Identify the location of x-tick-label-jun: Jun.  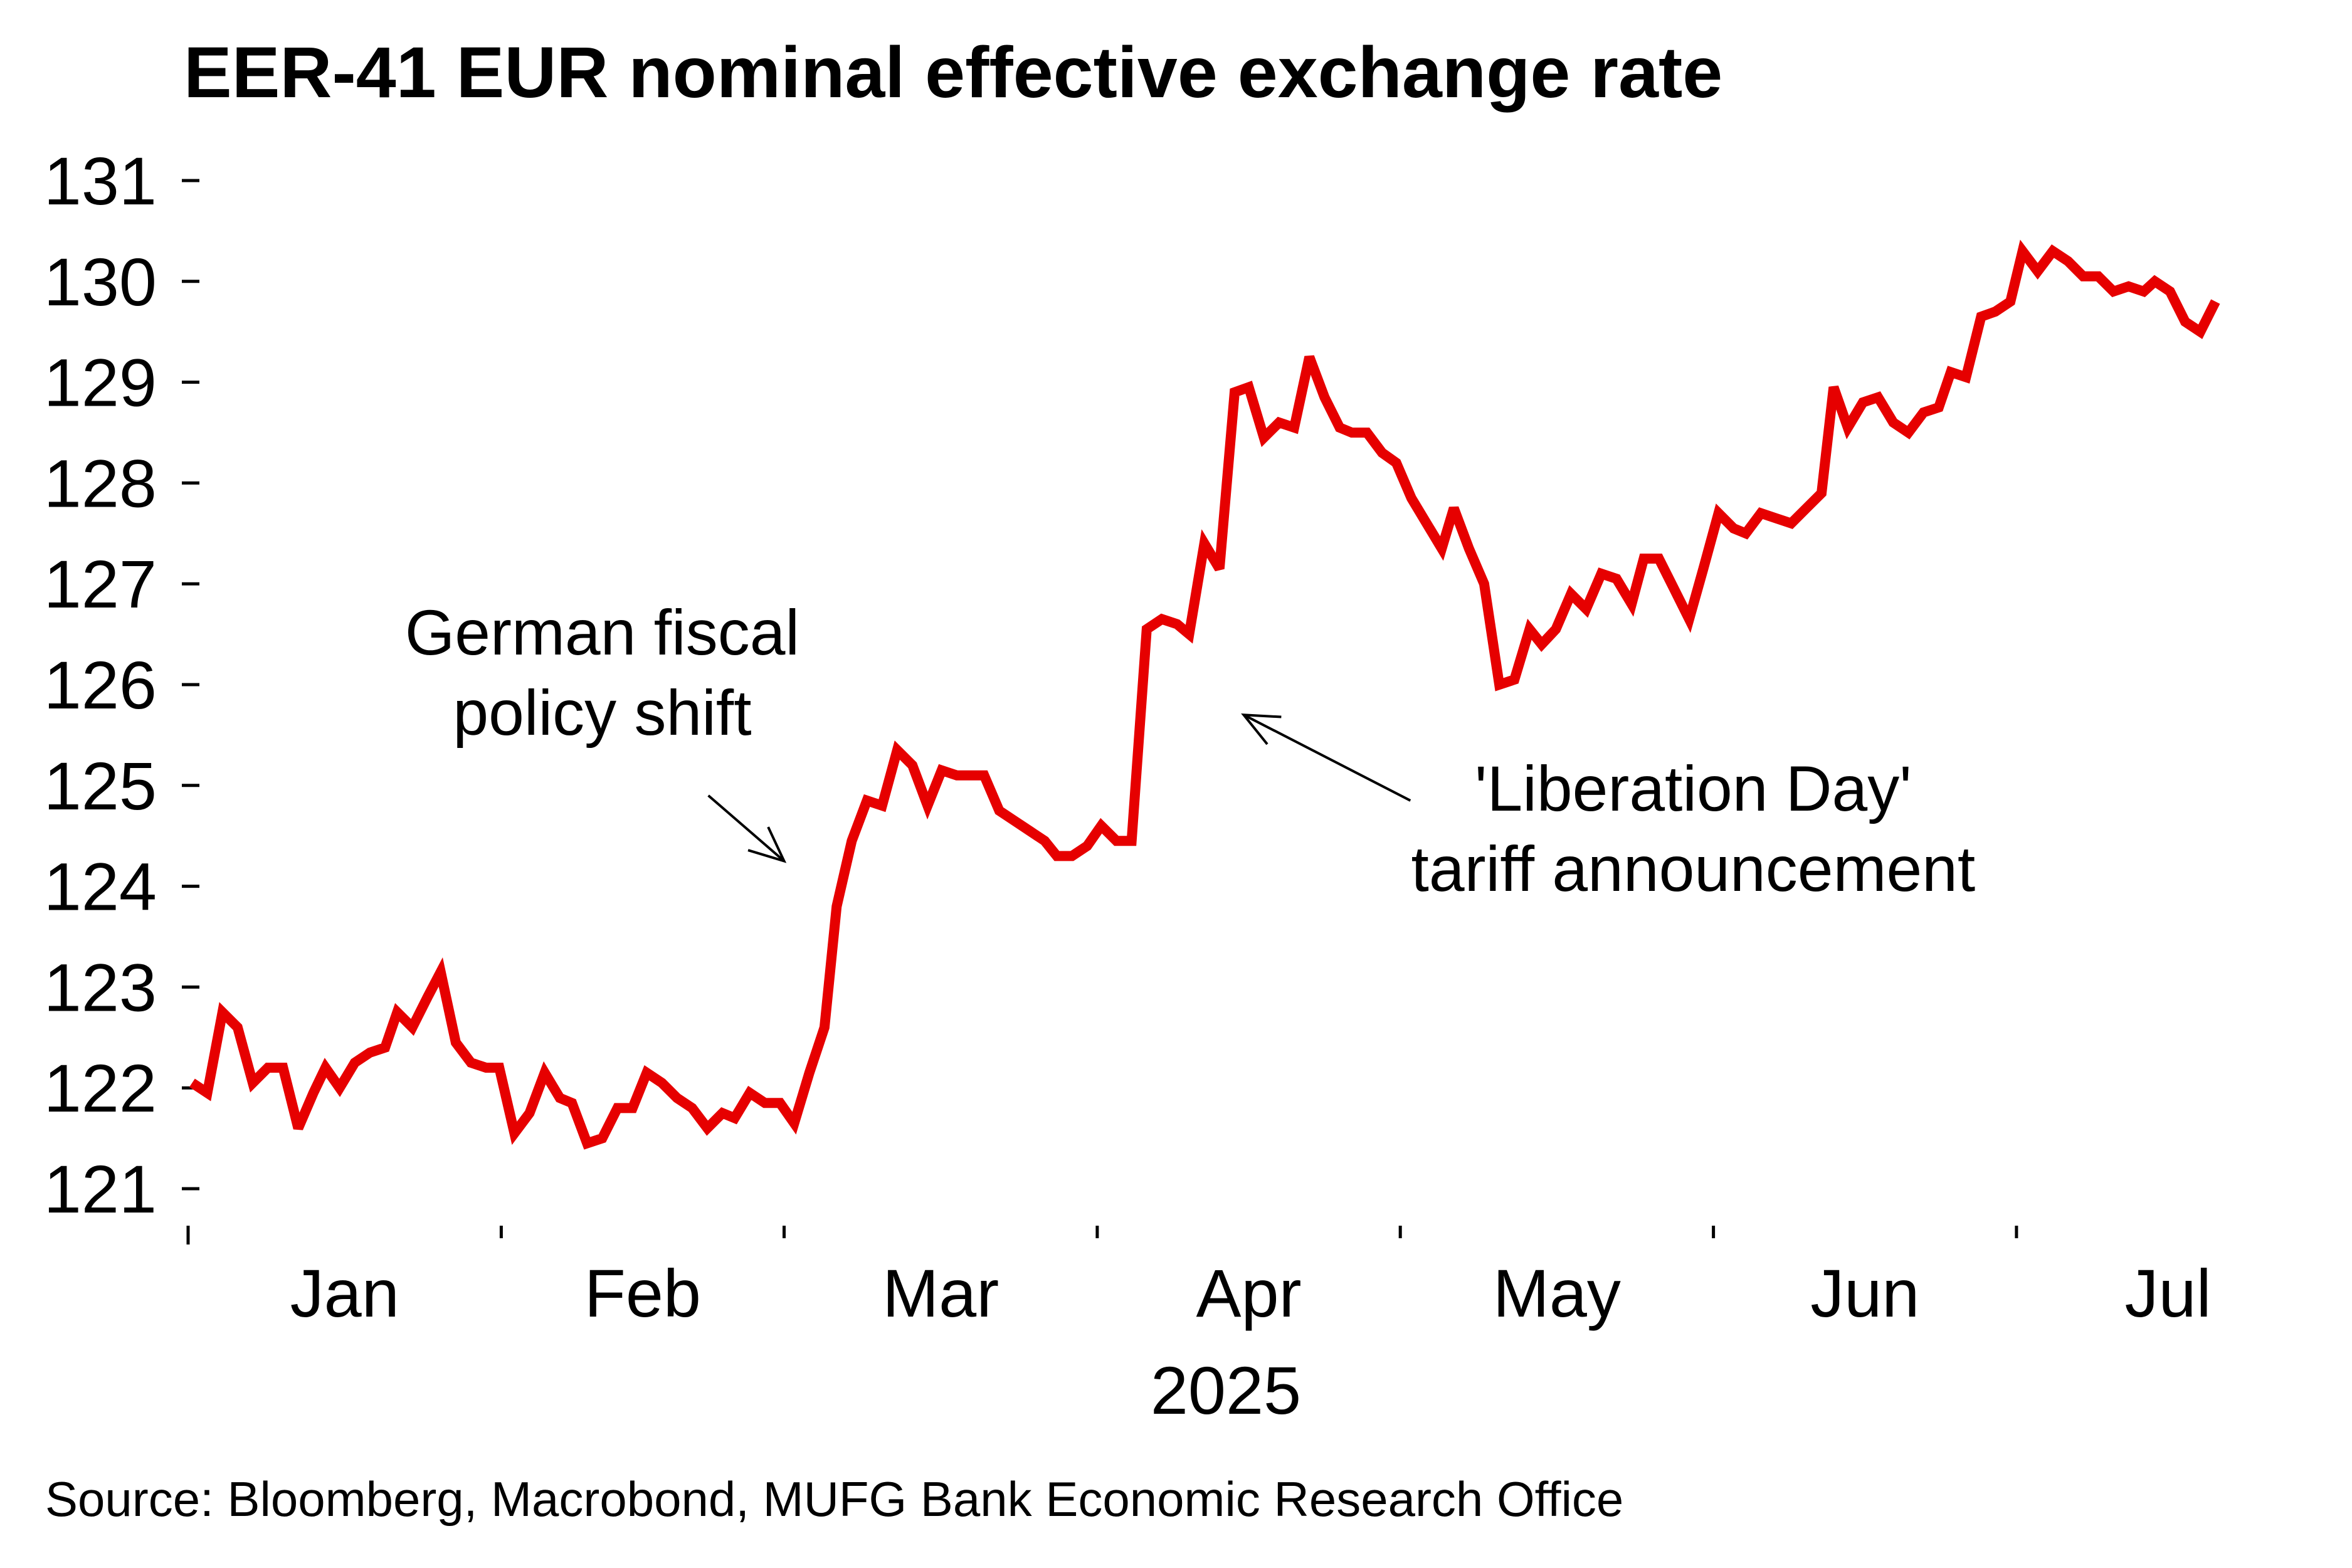
(1864, 1293).